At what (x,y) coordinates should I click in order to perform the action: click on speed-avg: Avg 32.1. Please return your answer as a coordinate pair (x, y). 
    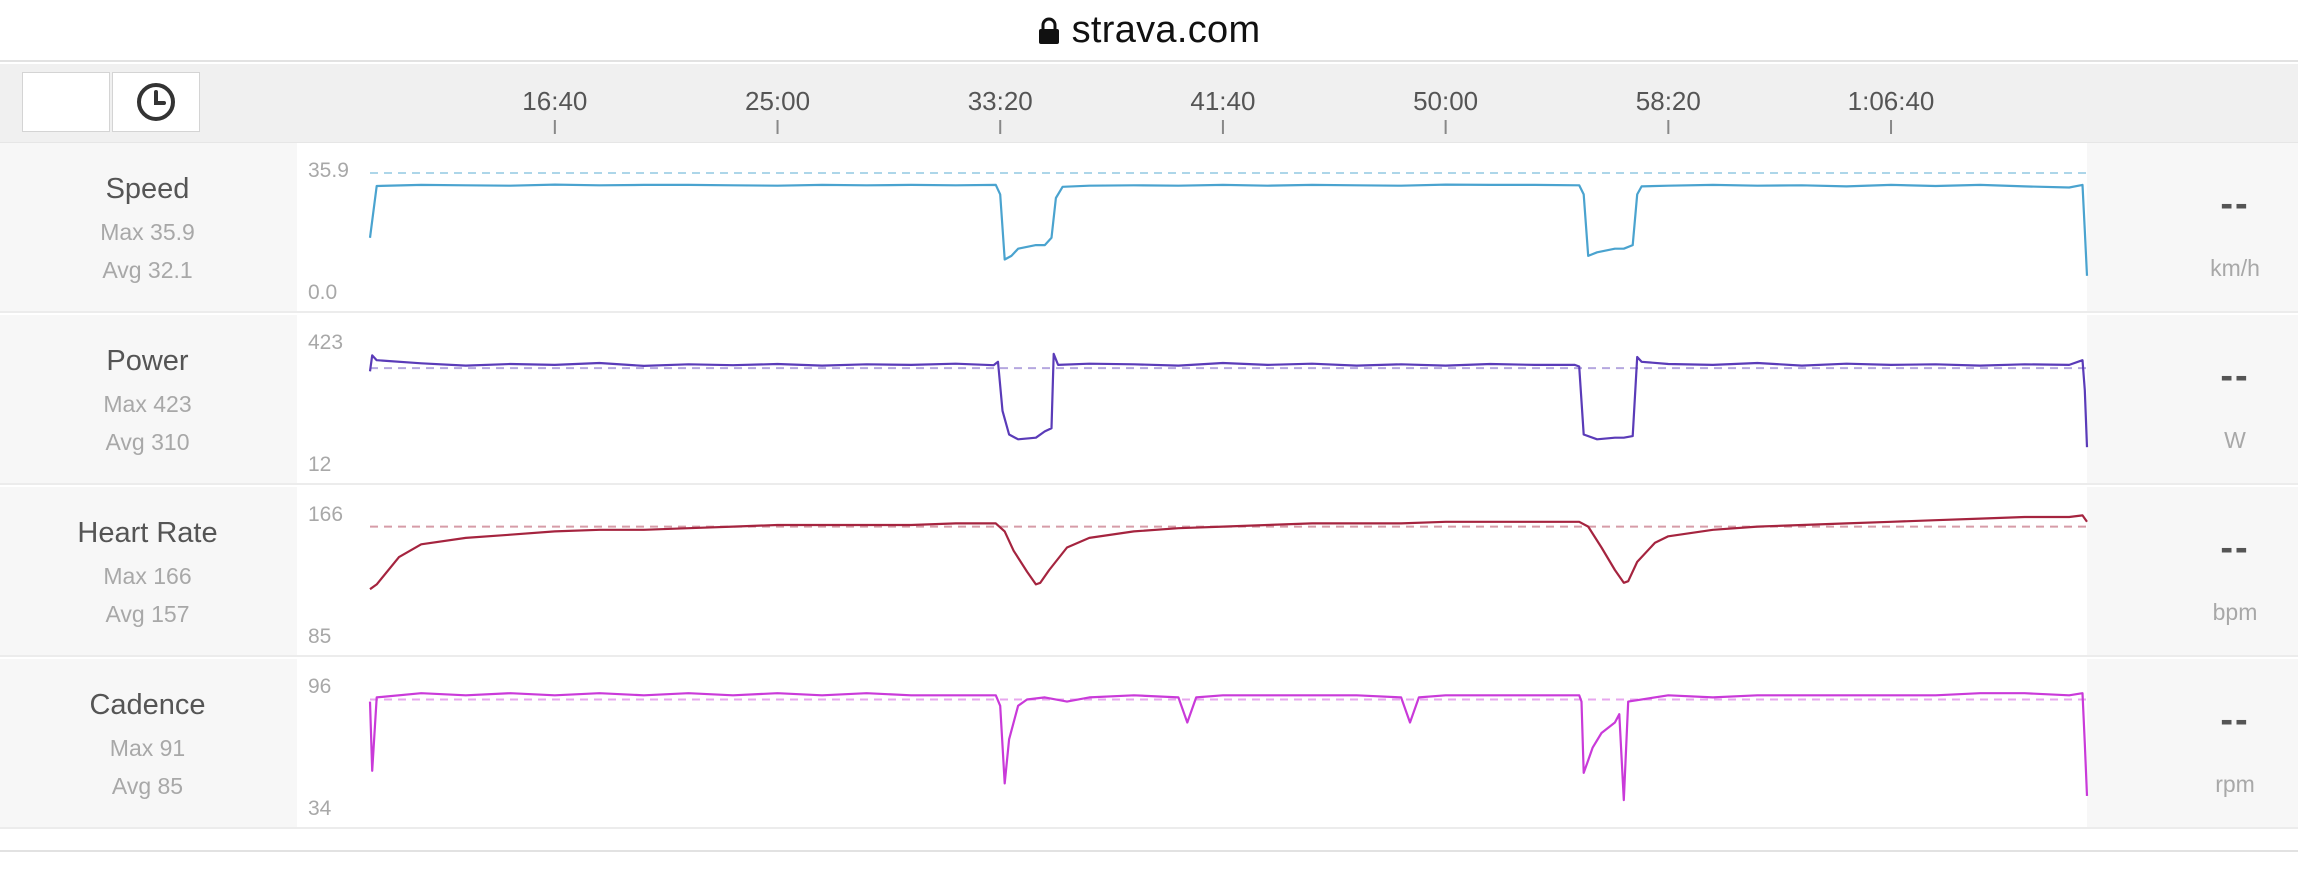
    Looking at the image, I should click on (147, 270).